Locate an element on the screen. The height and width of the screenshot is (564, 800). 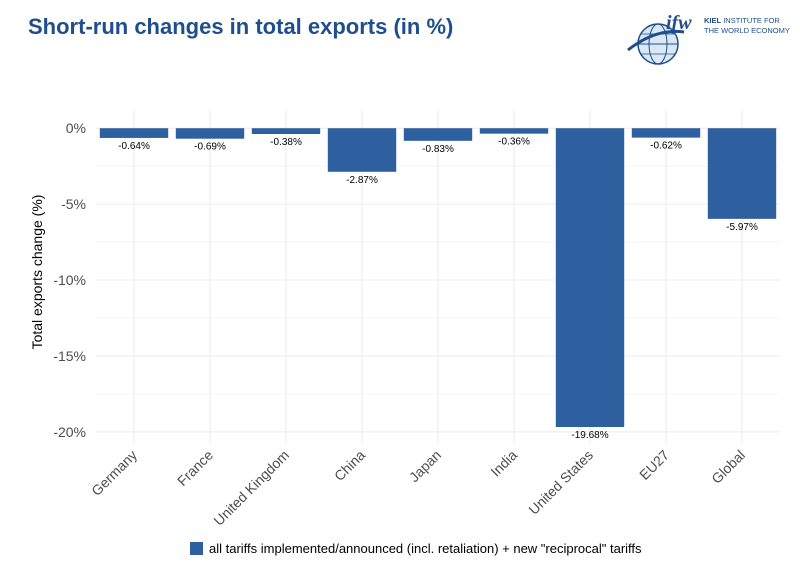
globe-icon is located at coordinates (656, 44).